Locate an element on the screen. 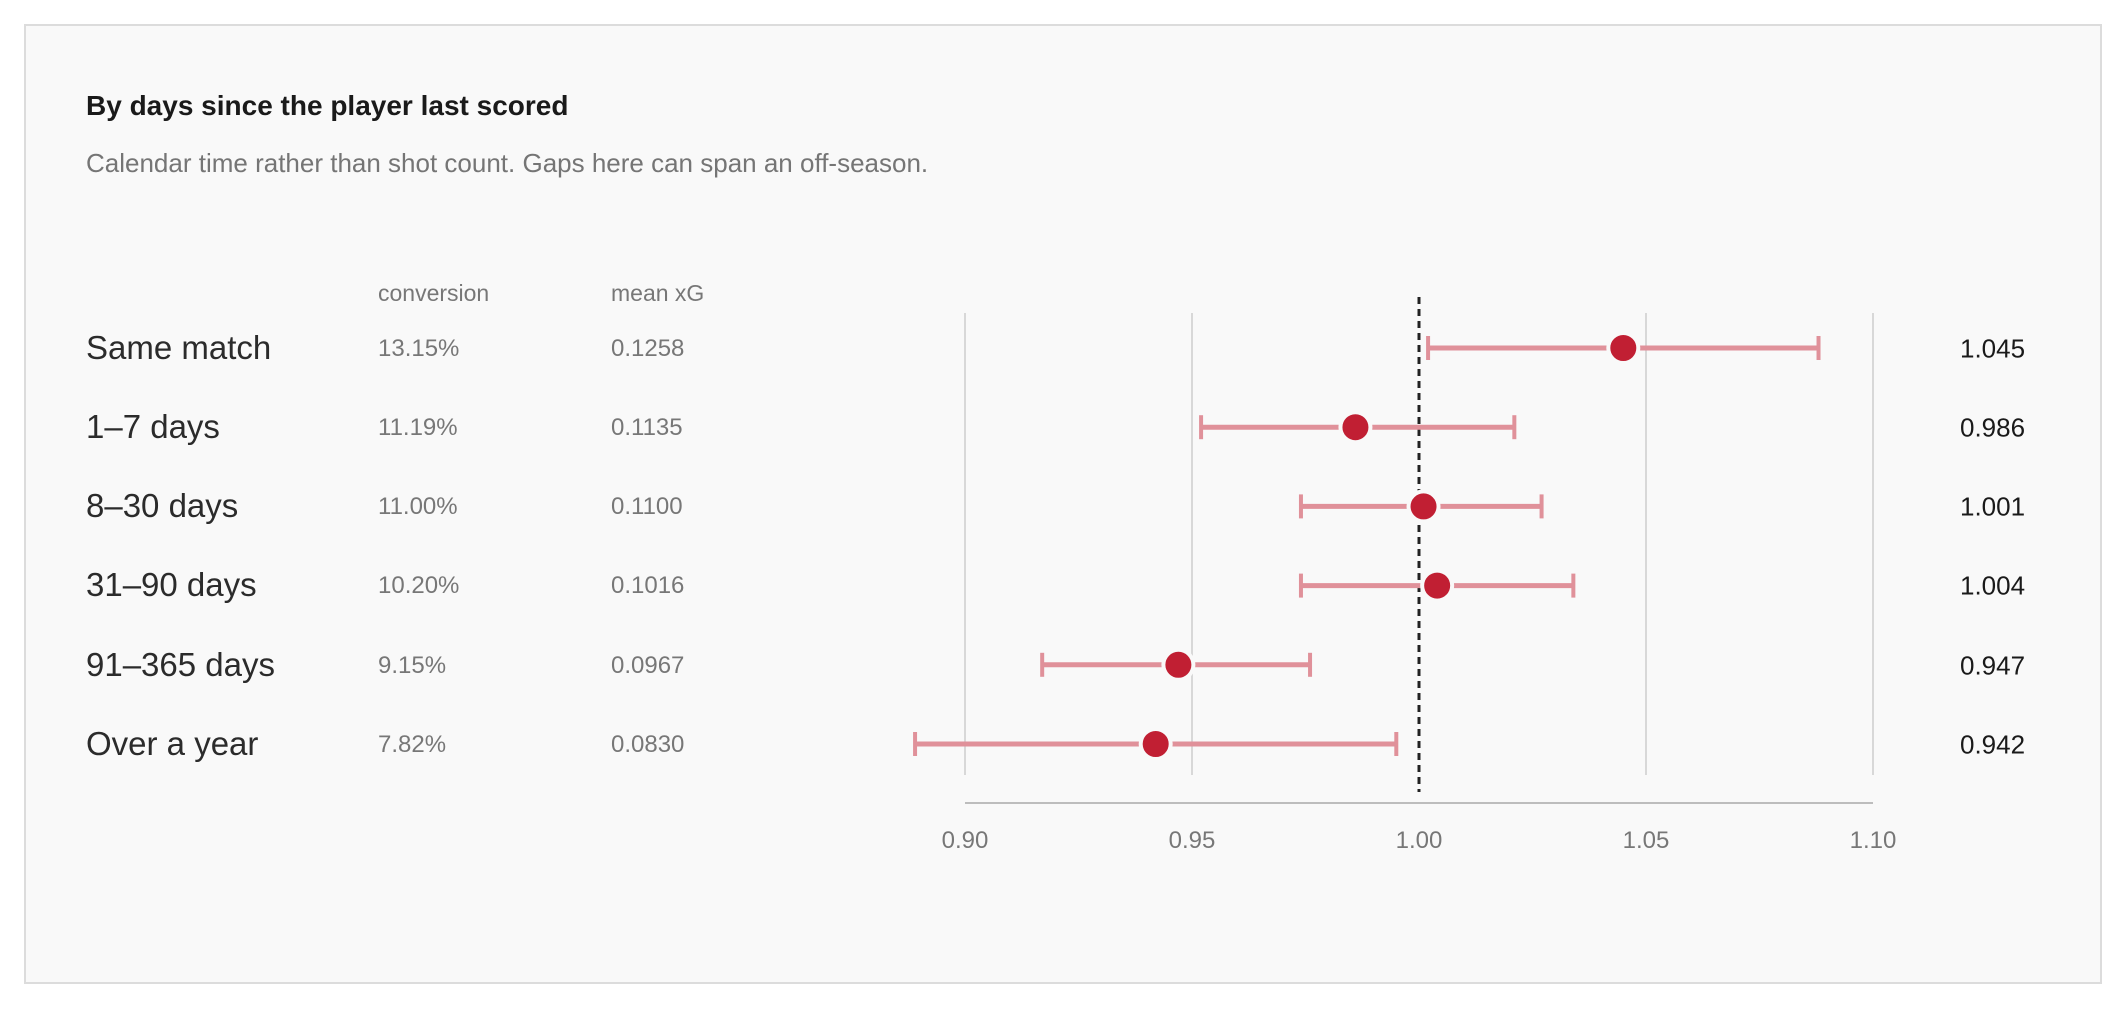 The image size is (2128, 1011). row-label: Over a year is located at coordinates (172, 743).